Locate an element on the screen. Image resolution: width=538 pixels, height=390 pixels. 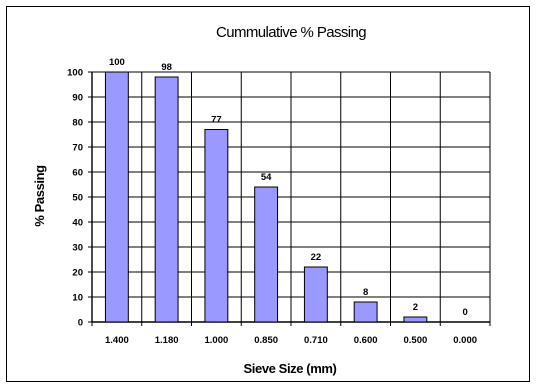
x-tick-label: 0.850 is located at coordinates (266, 340).